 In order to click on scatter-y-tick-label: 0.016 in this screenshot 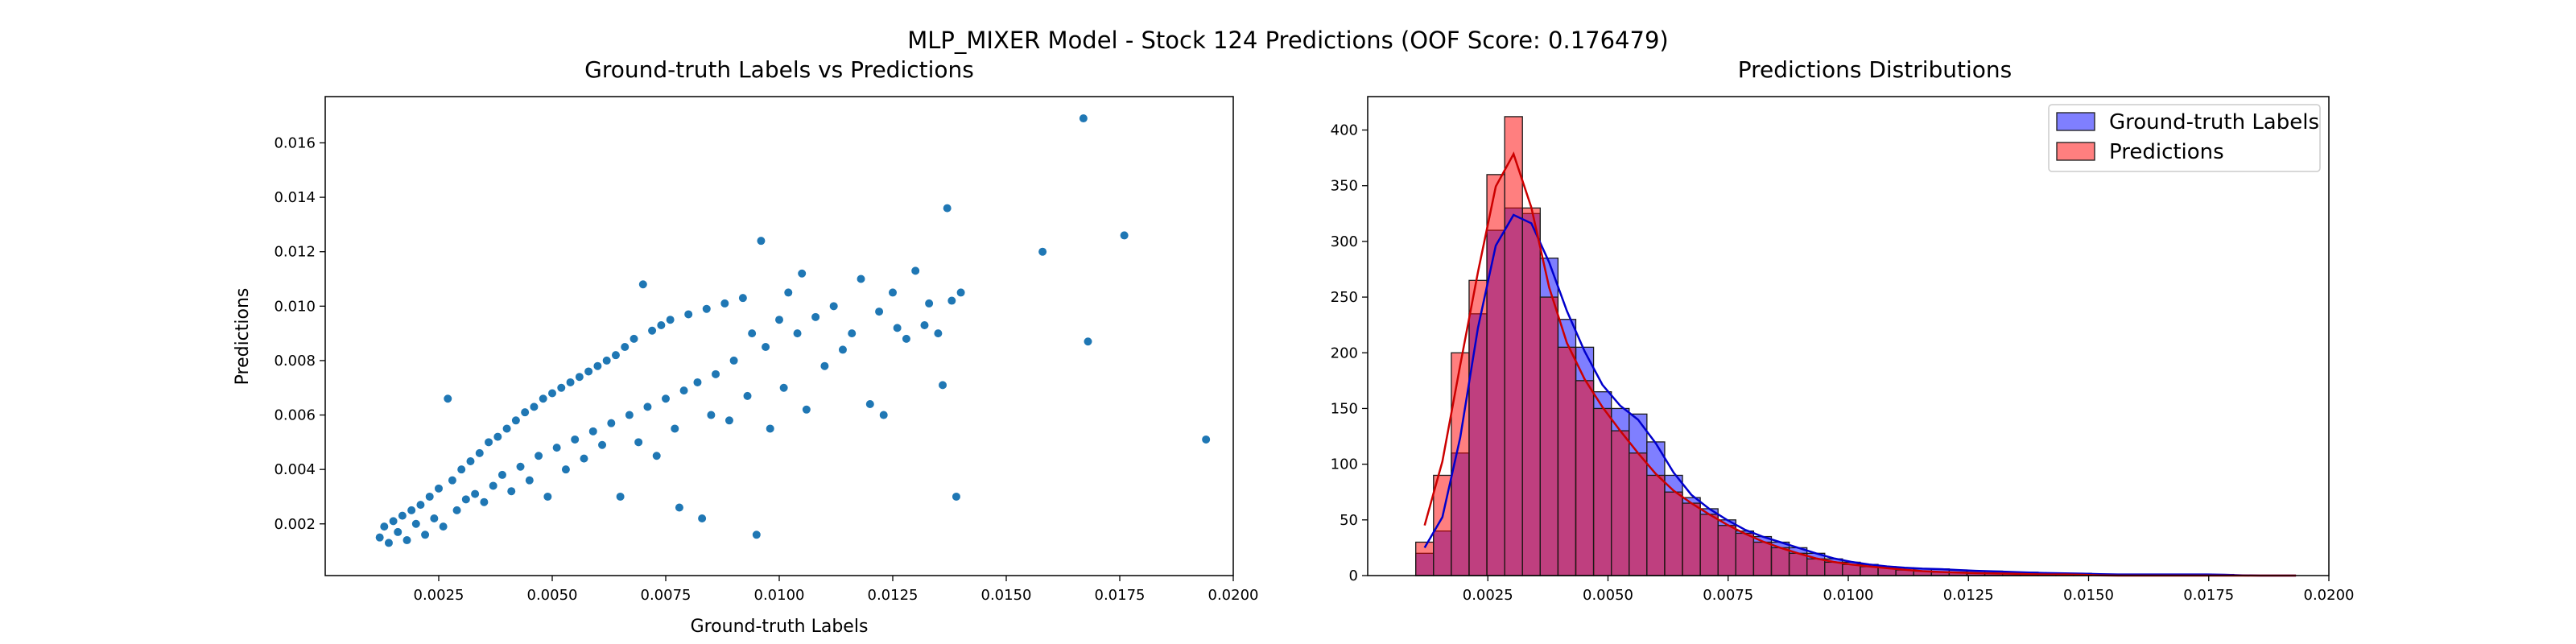, I will do `click(295, 142)`.